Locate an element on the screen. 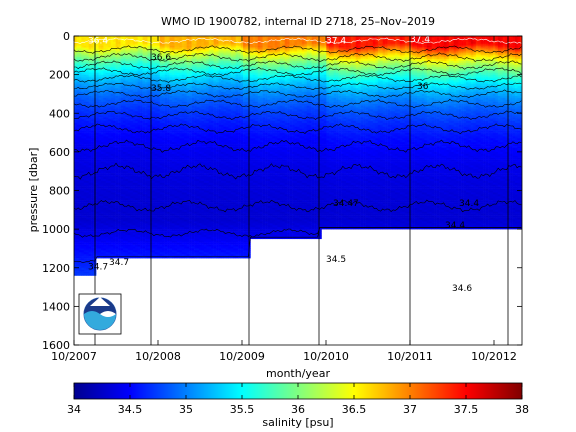  colorbar-tick-label: 37 is located at coordinates (410, 409).